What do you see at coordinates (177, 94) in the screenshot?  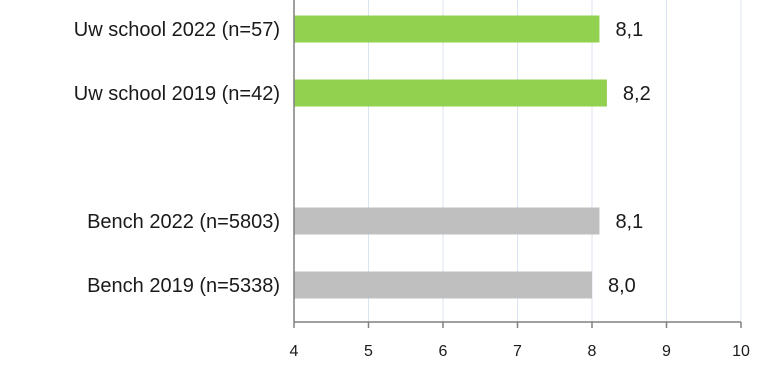 I see `category-label: Uw school 2019 (n=42)` at bounding box center [177, 94].